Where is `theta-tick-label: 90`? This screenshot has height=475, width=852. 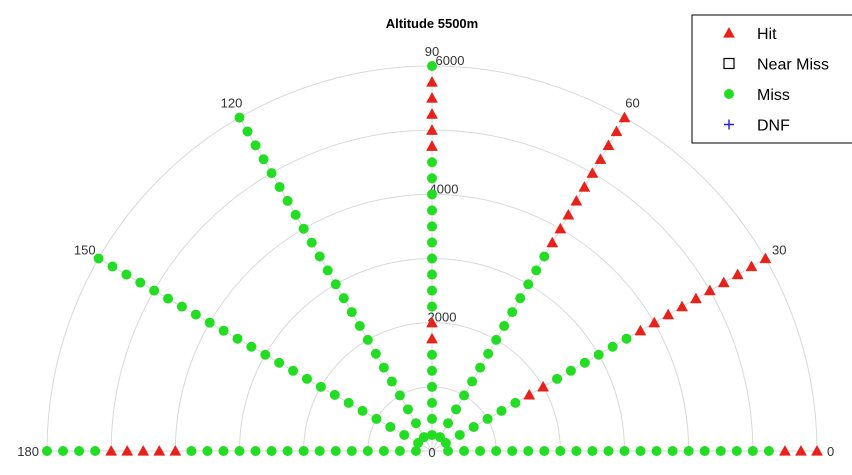
theta-tick-label: 90 is located at coordinates (432, 51).